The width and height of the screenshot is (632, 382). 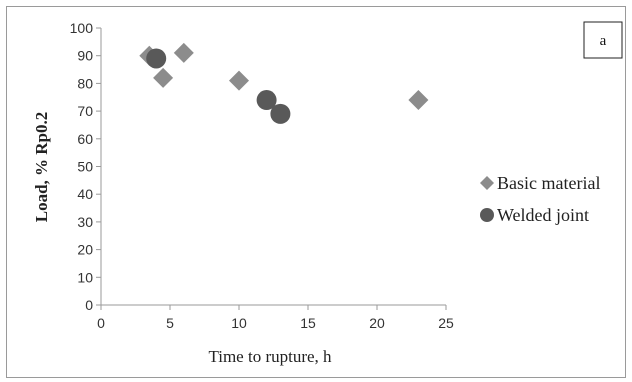 What do you see at coordinates (101, 323) in the screenshot?
I see `x-tick-label: 0` at bounding box center [101, 323].